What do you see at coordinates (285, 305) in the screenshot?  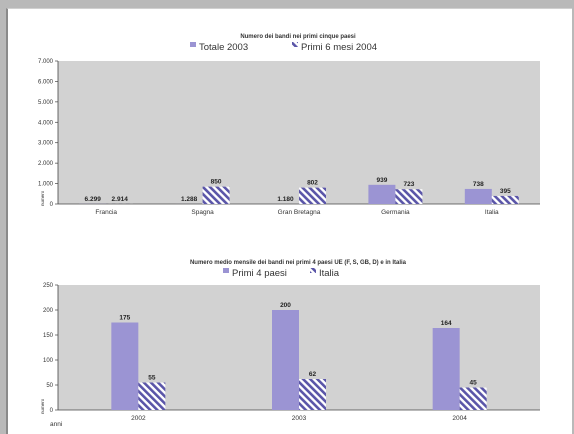 I see `chart-2-data-label: 200` at bounding box center [285, 305].